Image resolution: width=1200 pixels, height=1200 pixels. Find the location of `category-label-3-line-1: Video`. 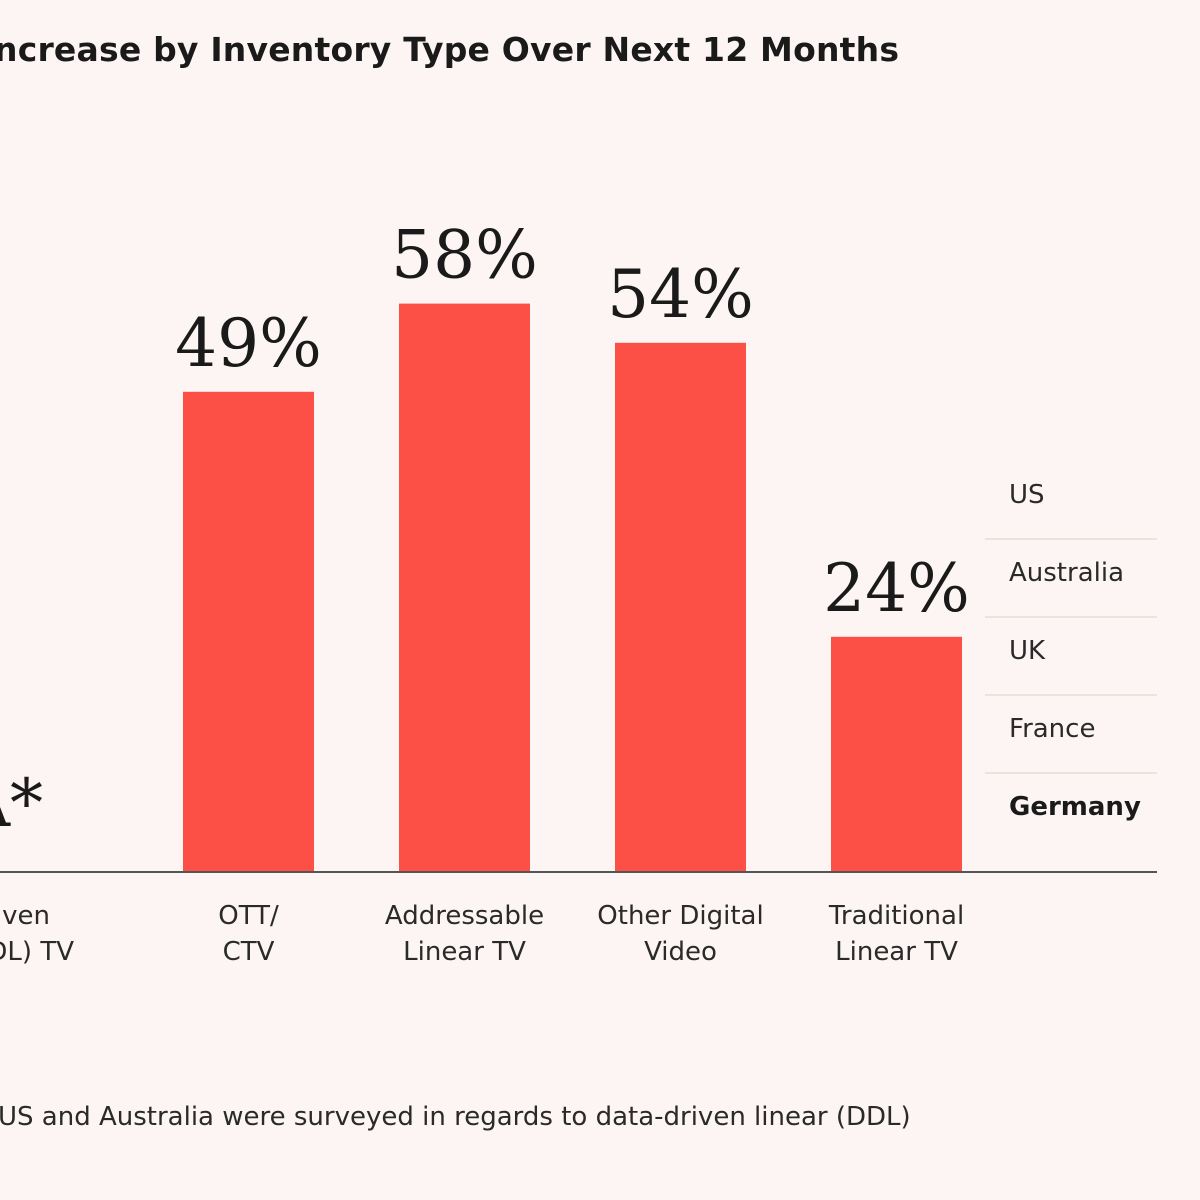

category-label-3-line-1: Video is located at coordinates (680, 952).